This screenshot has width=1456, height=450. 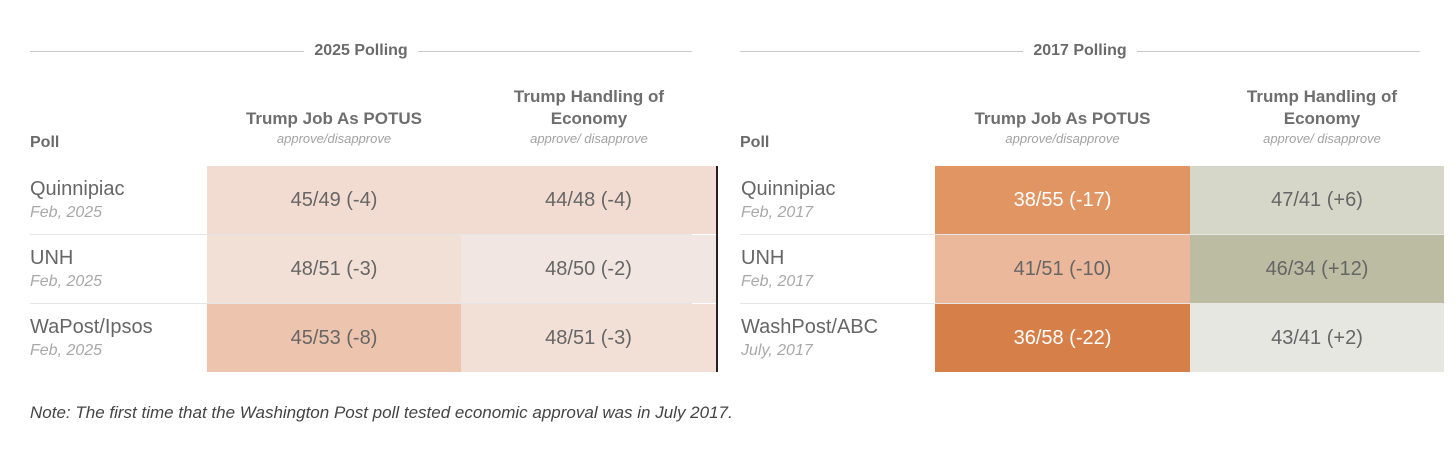 I want to click on group-title-label: 2017 Polling, so click(x=1080, y=50).